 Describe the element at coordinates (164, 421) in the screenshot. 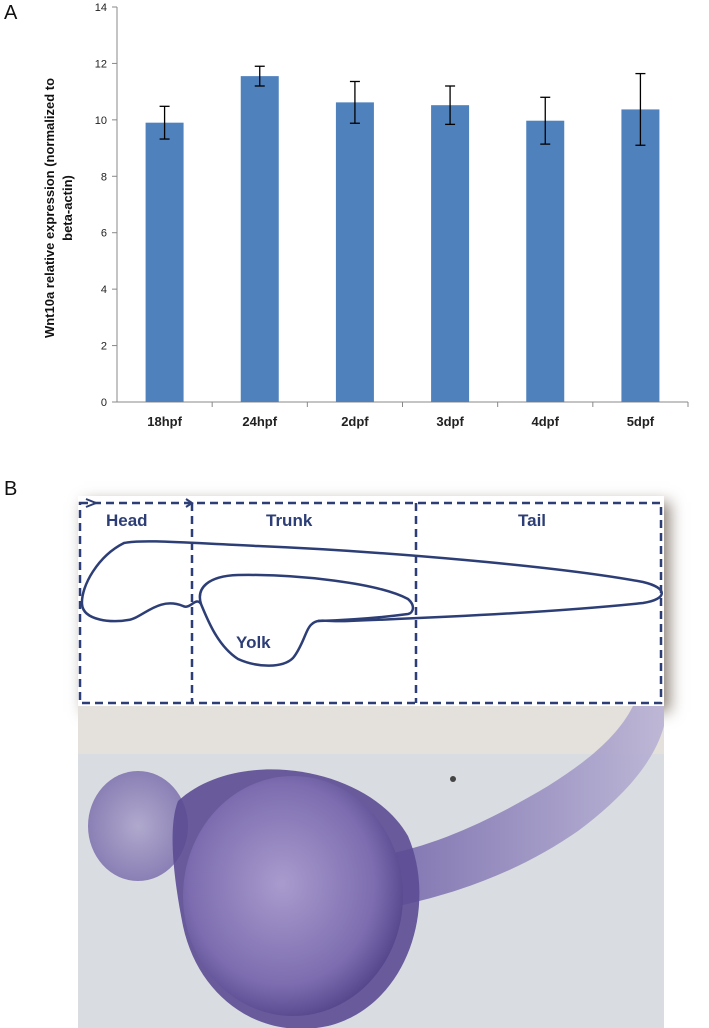

I see `x-tick-label-18hpf: 18hpf` at that location.